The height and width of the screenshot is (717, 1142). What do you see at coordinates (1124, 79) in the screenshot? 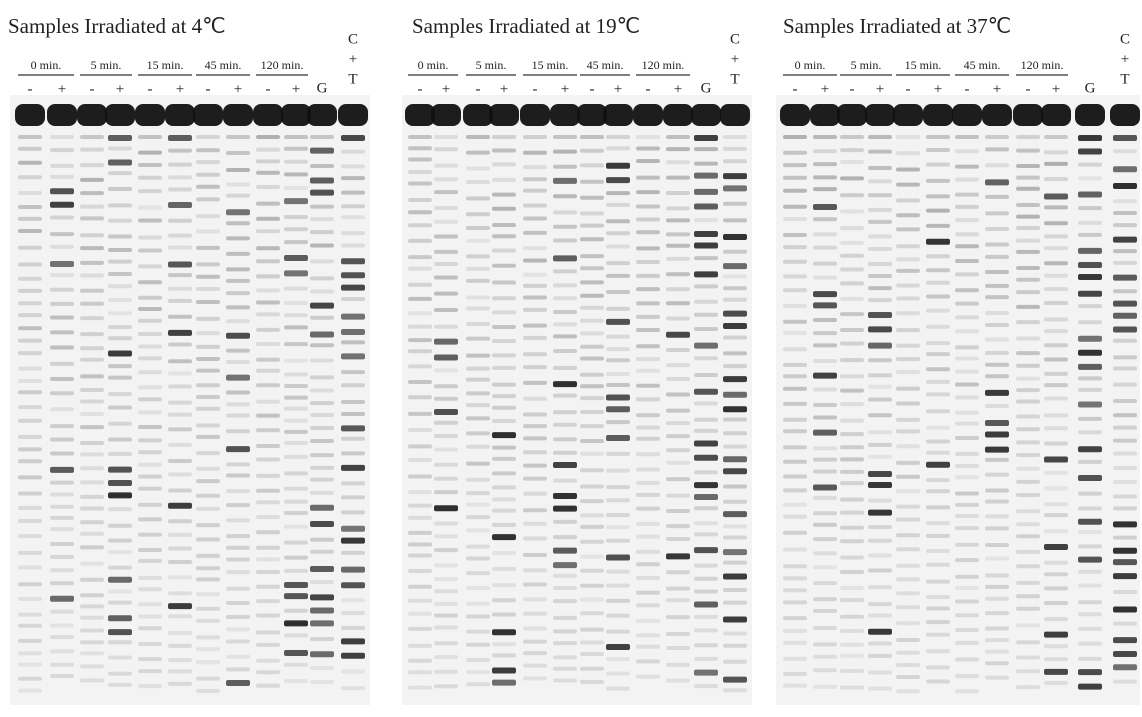
I see `ct-label: T` at bounding box center [1124, 79].